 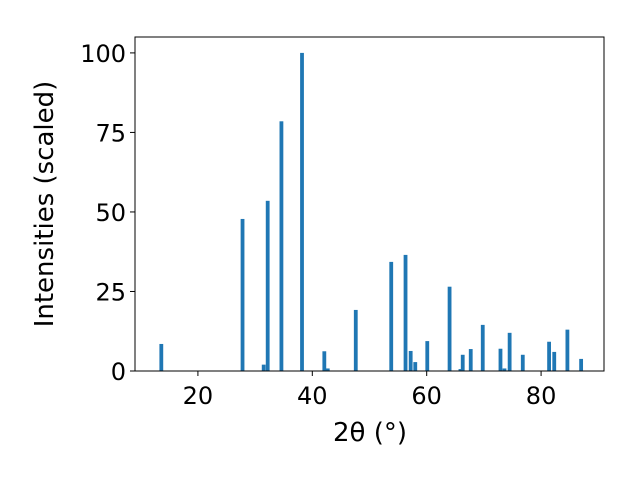 I want to click on y-tick-label: 25, so click(x=110, y=292).